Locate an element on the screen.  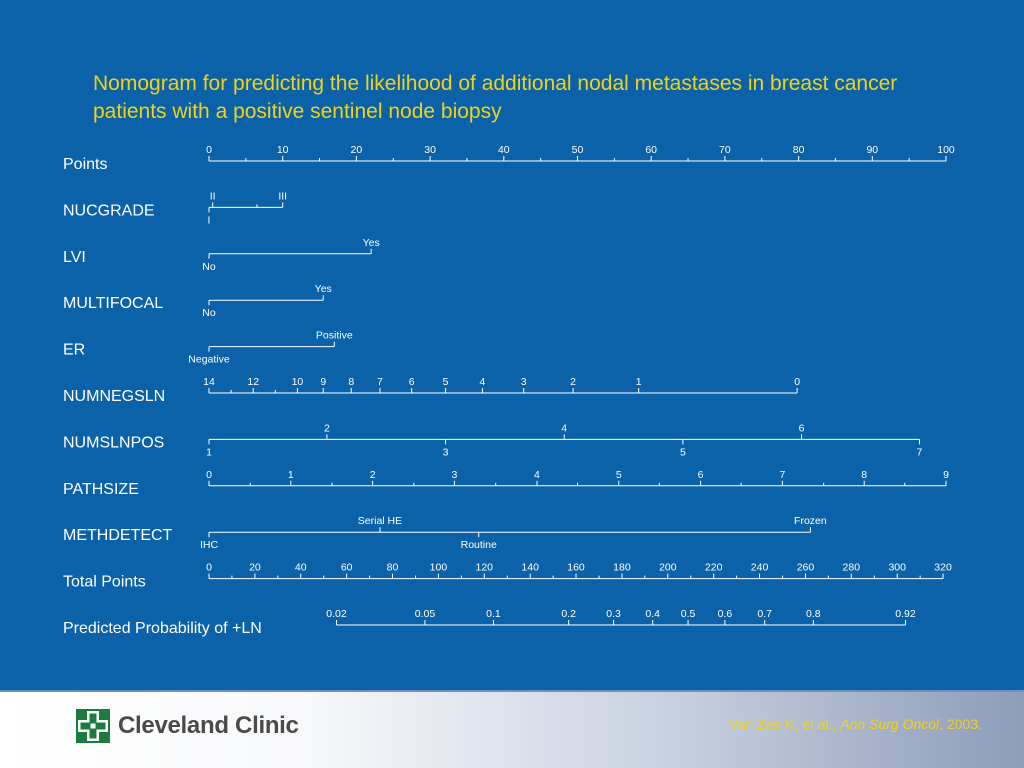
tick-label: Frozen is located at coordinates (810, 521).